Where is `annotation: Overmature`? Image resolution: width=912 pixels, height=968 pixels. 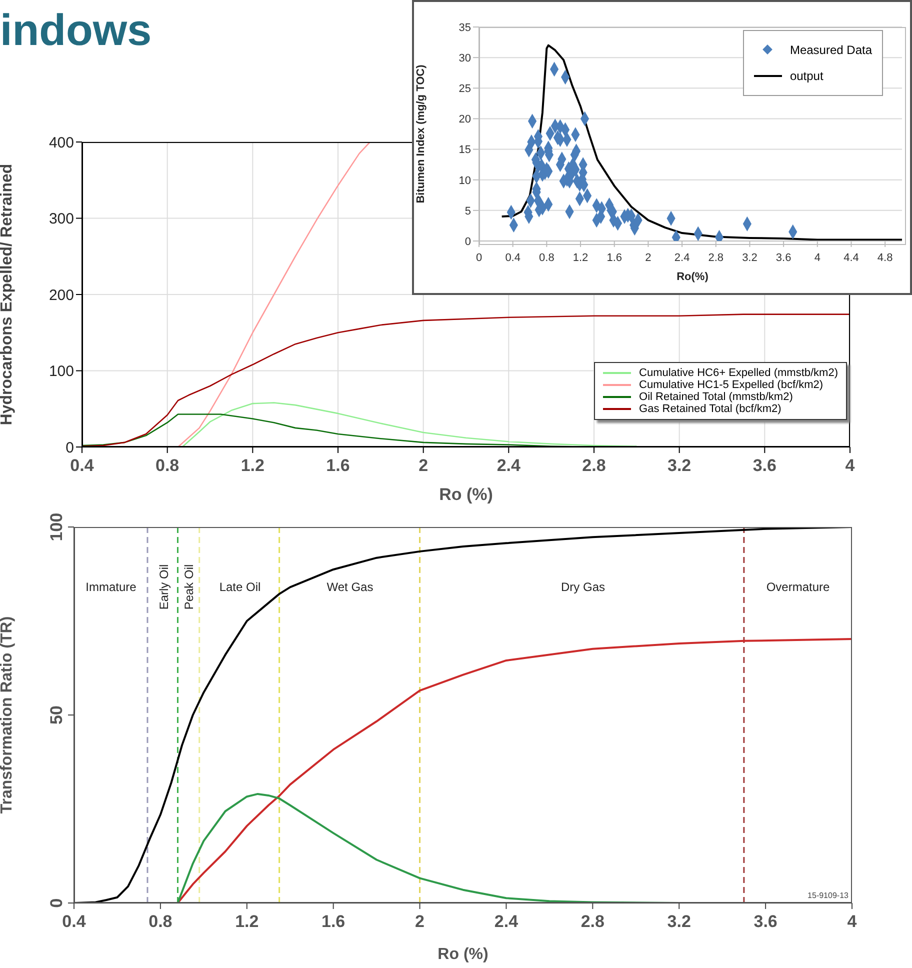 annotation: Overmature is located at coordinates (798, 587).